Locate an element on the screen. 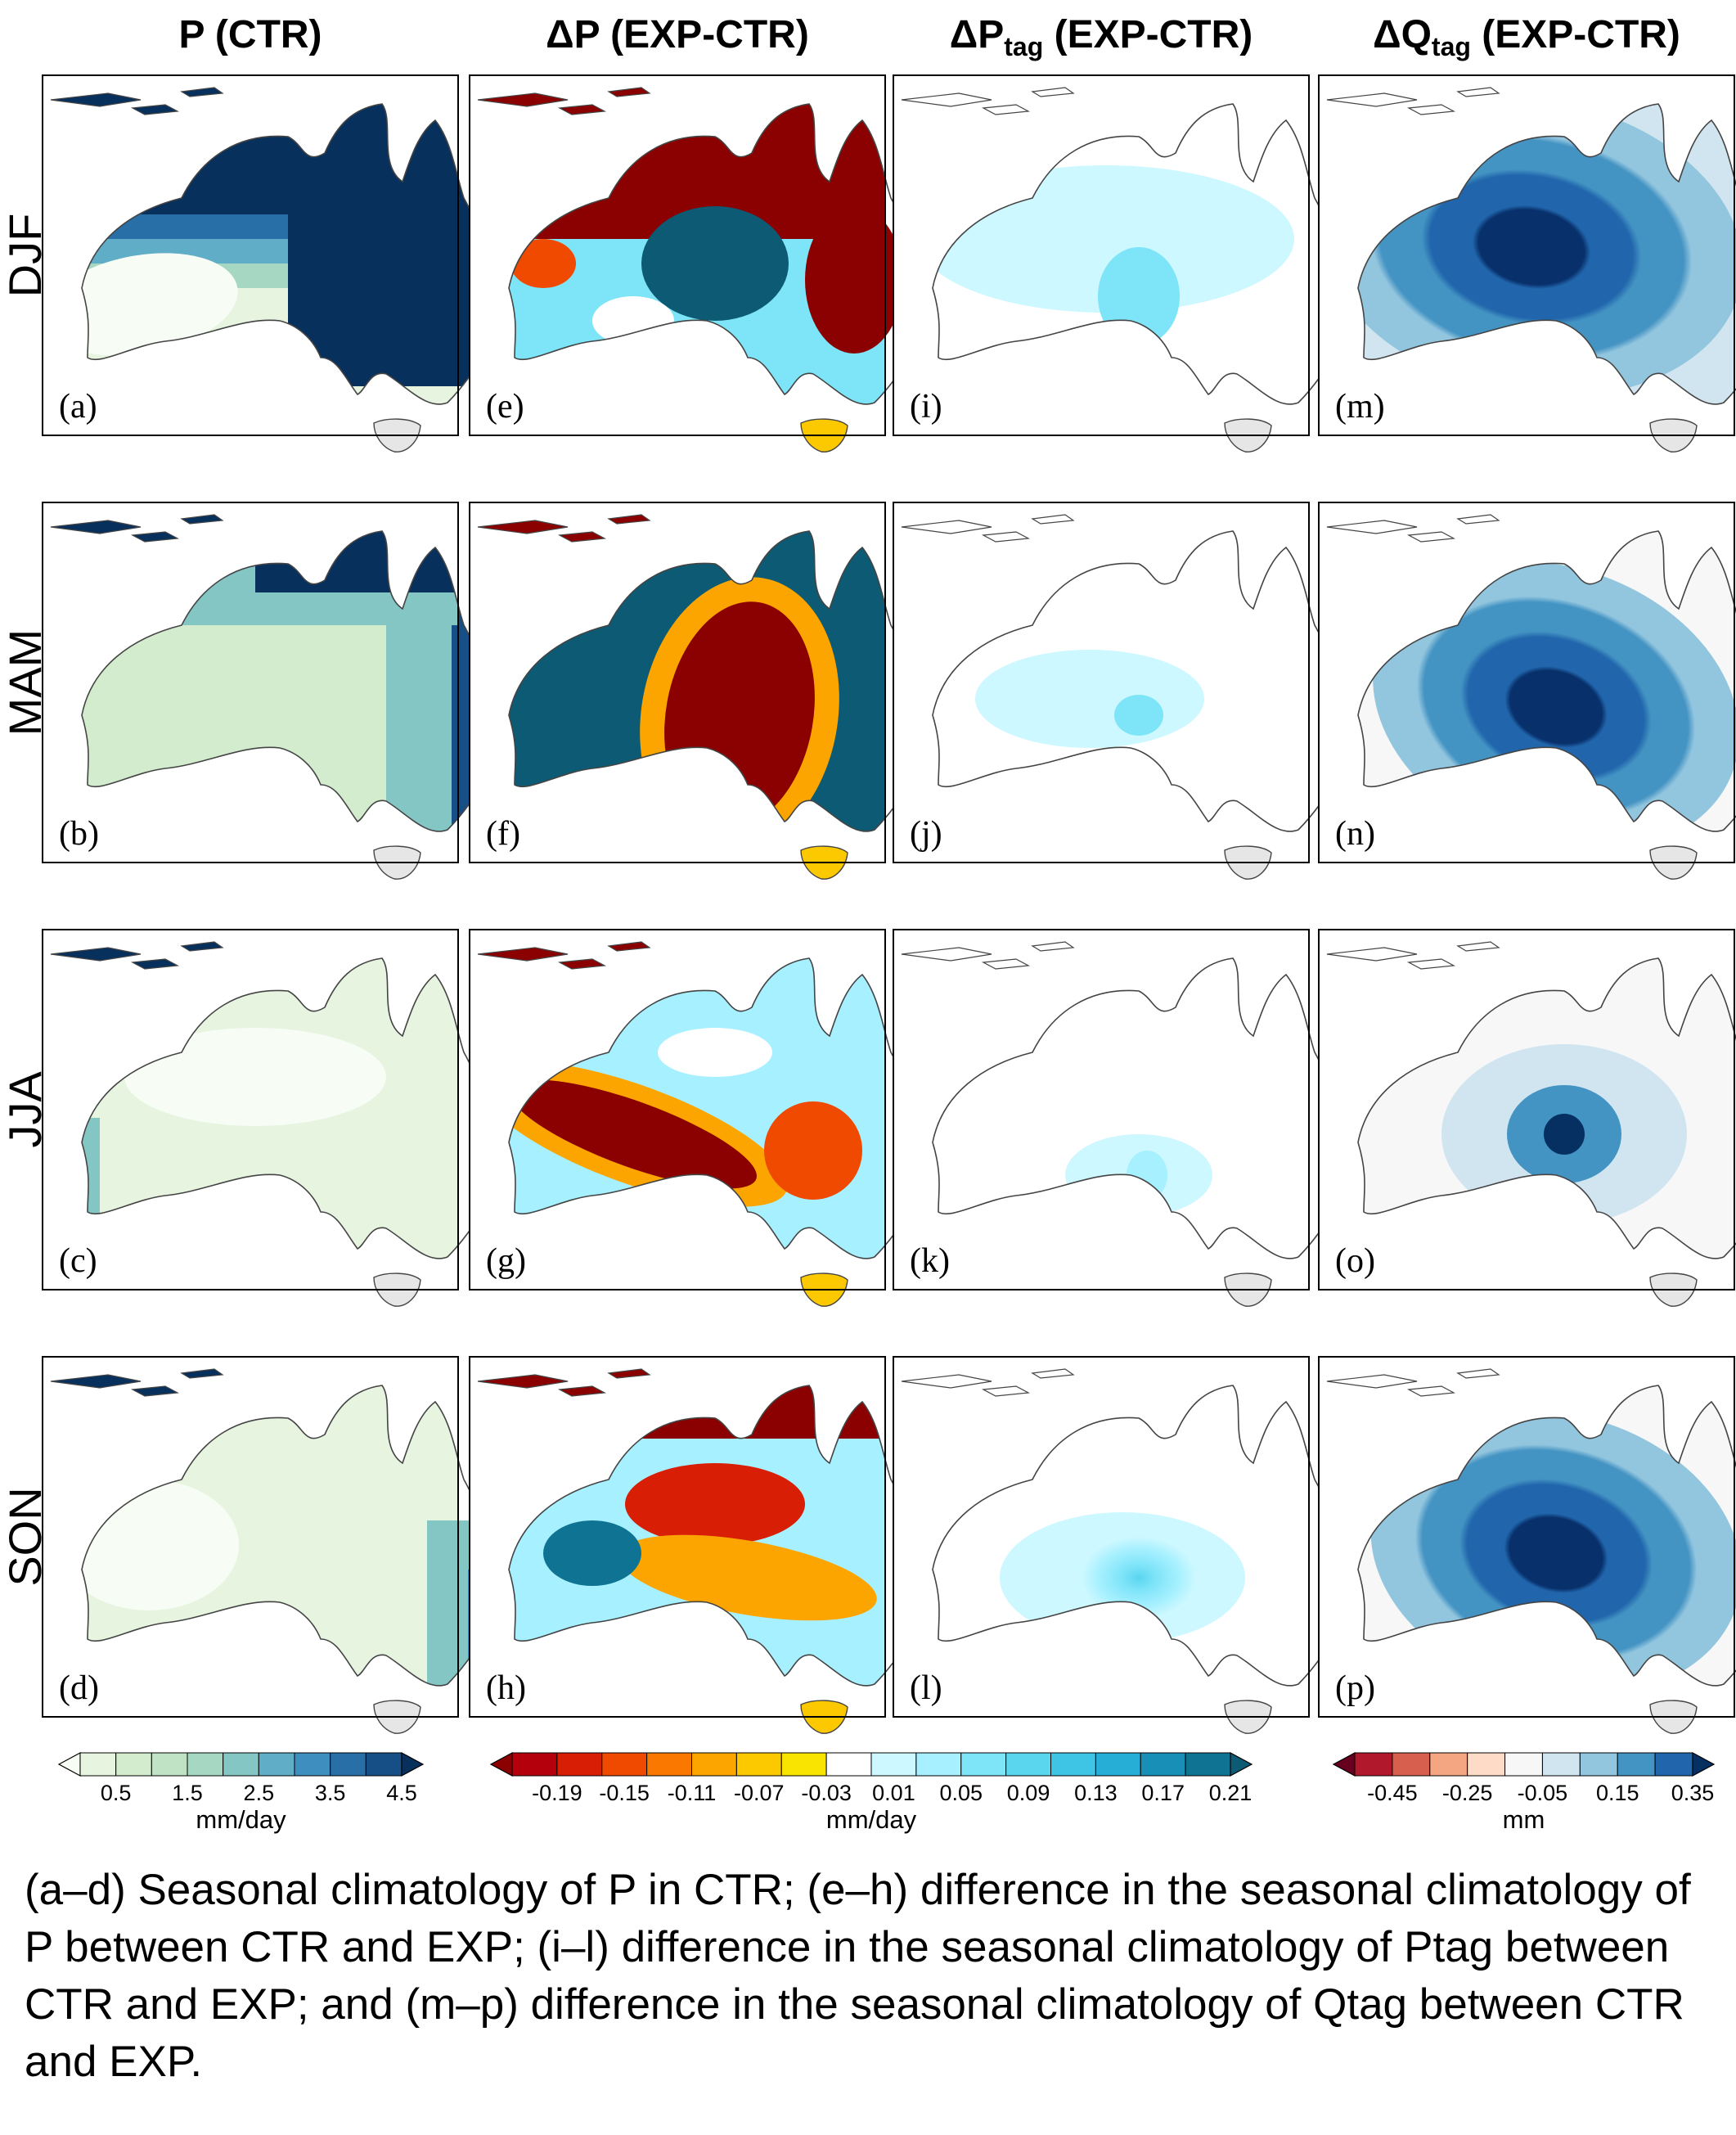  colorbar-tick-label: 0.35 is located at coordinates (1693, 1793).